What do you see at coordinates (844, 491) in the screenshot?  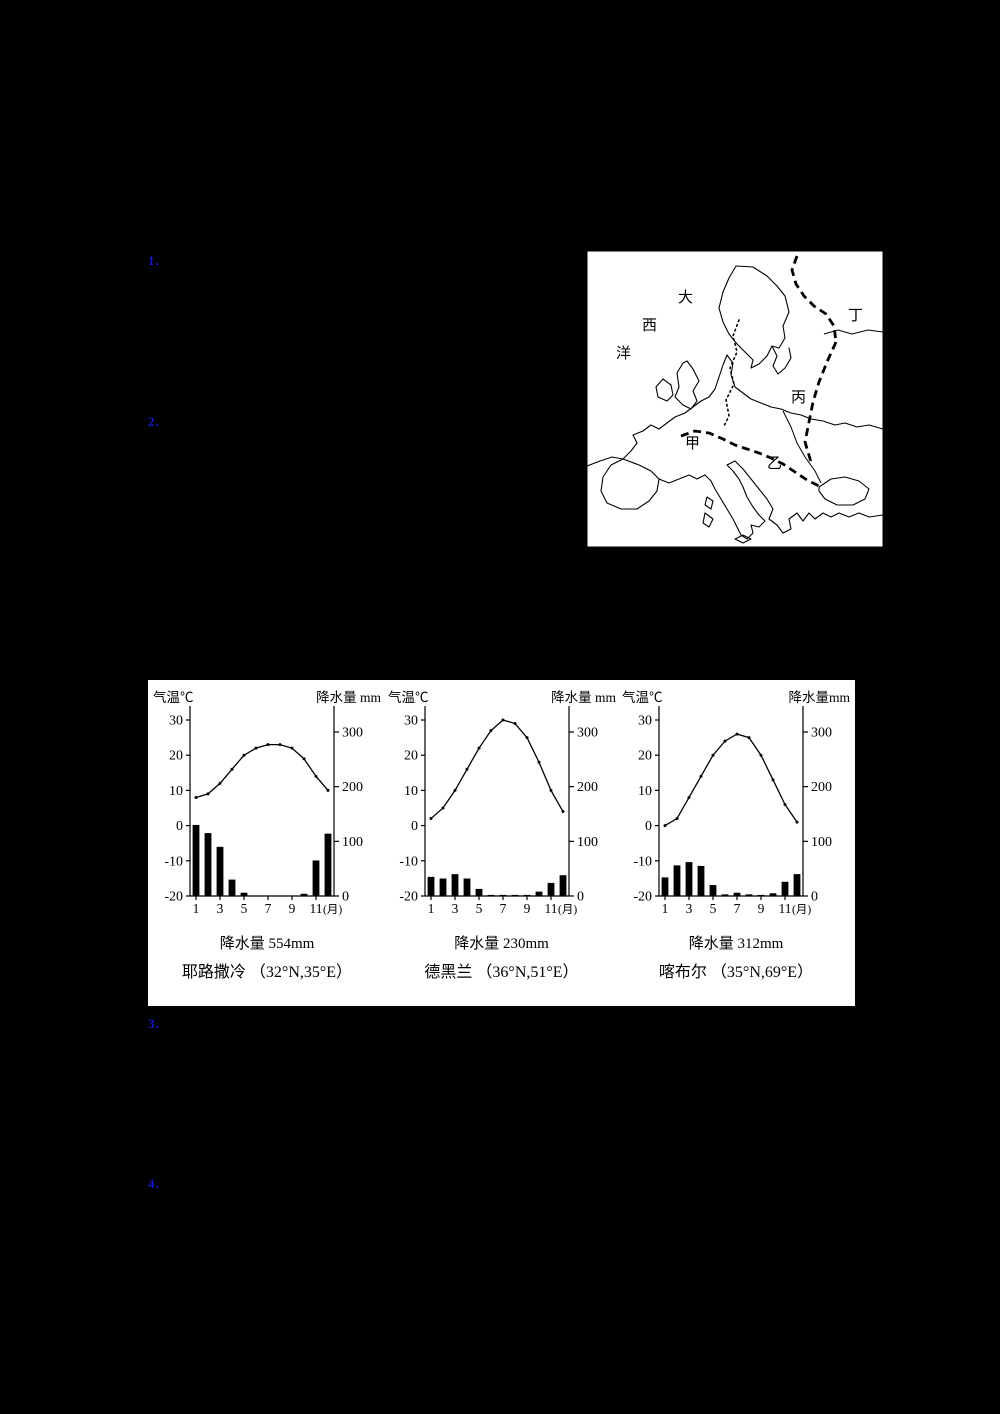 I see `coastline-black-sea` at bounding box center [844, 491].